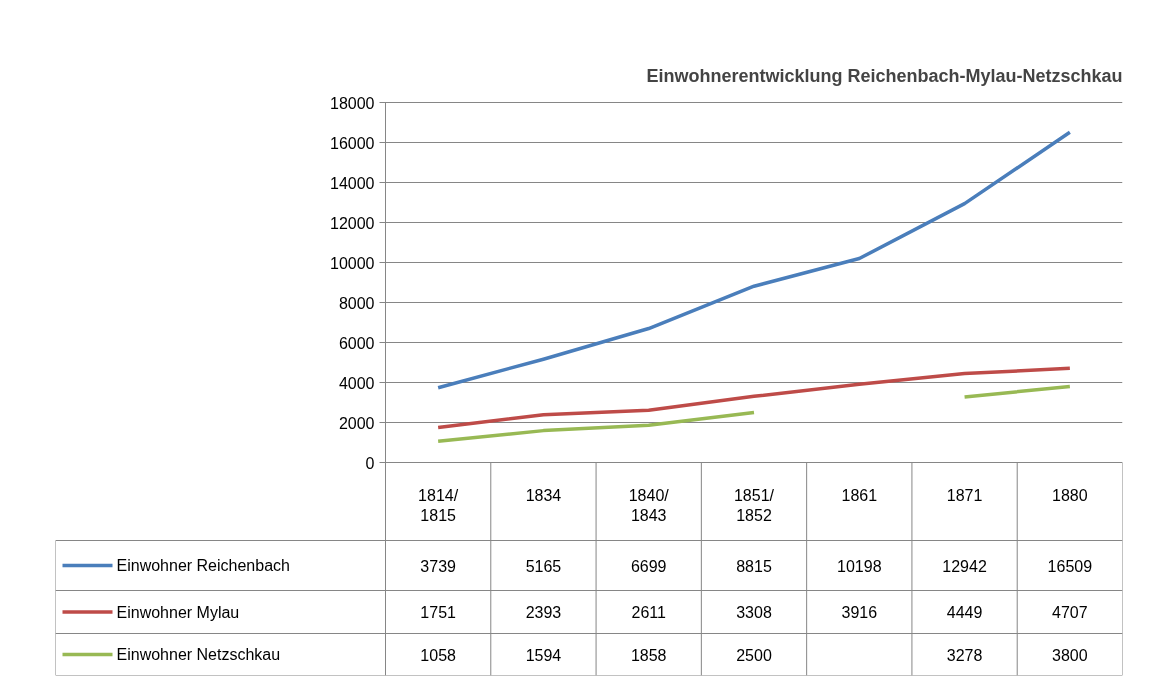  I want to click on data-label: 3800, so click(1070, 655).